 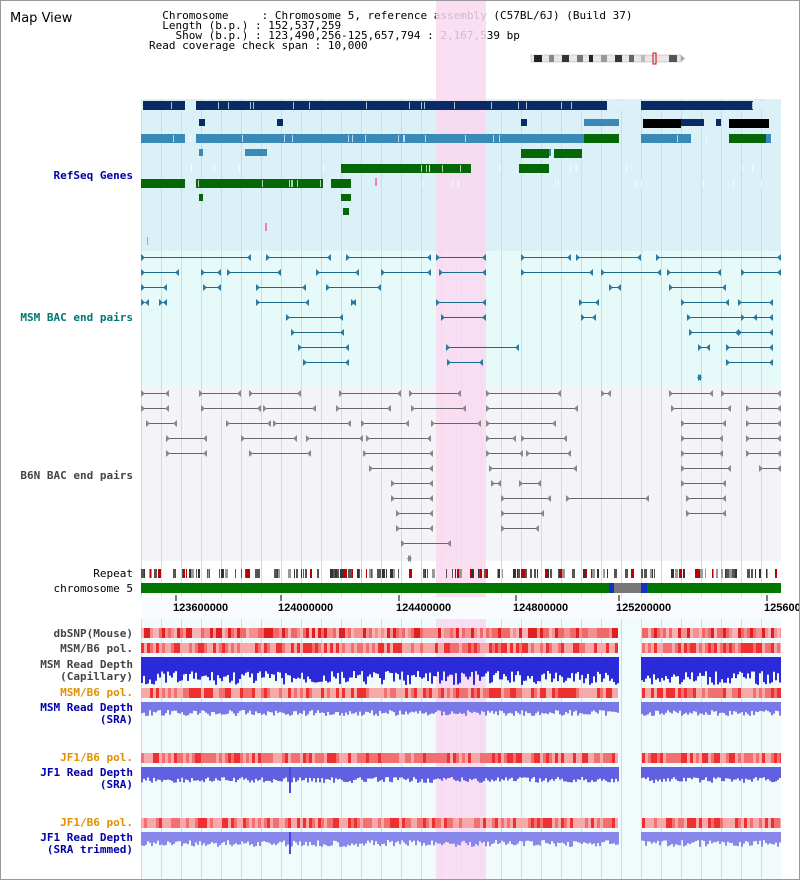 What do you see at coordinates (76, 317) in the screenshot?
I see `track-label-msm-bac: MSM BAC end pairs` at bounding box center [76, 317].